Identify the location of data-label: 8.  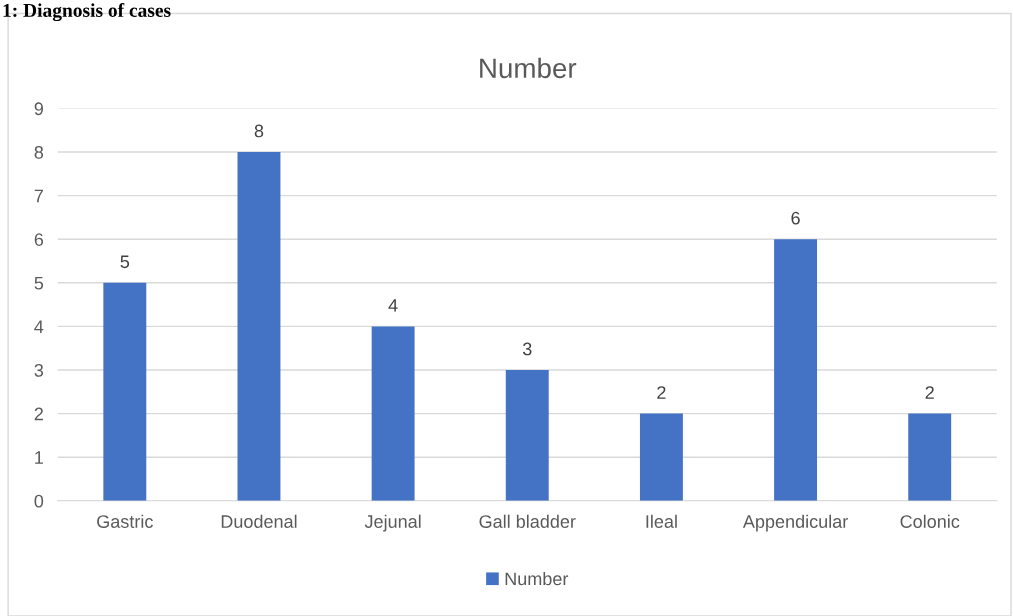
(259, 131).